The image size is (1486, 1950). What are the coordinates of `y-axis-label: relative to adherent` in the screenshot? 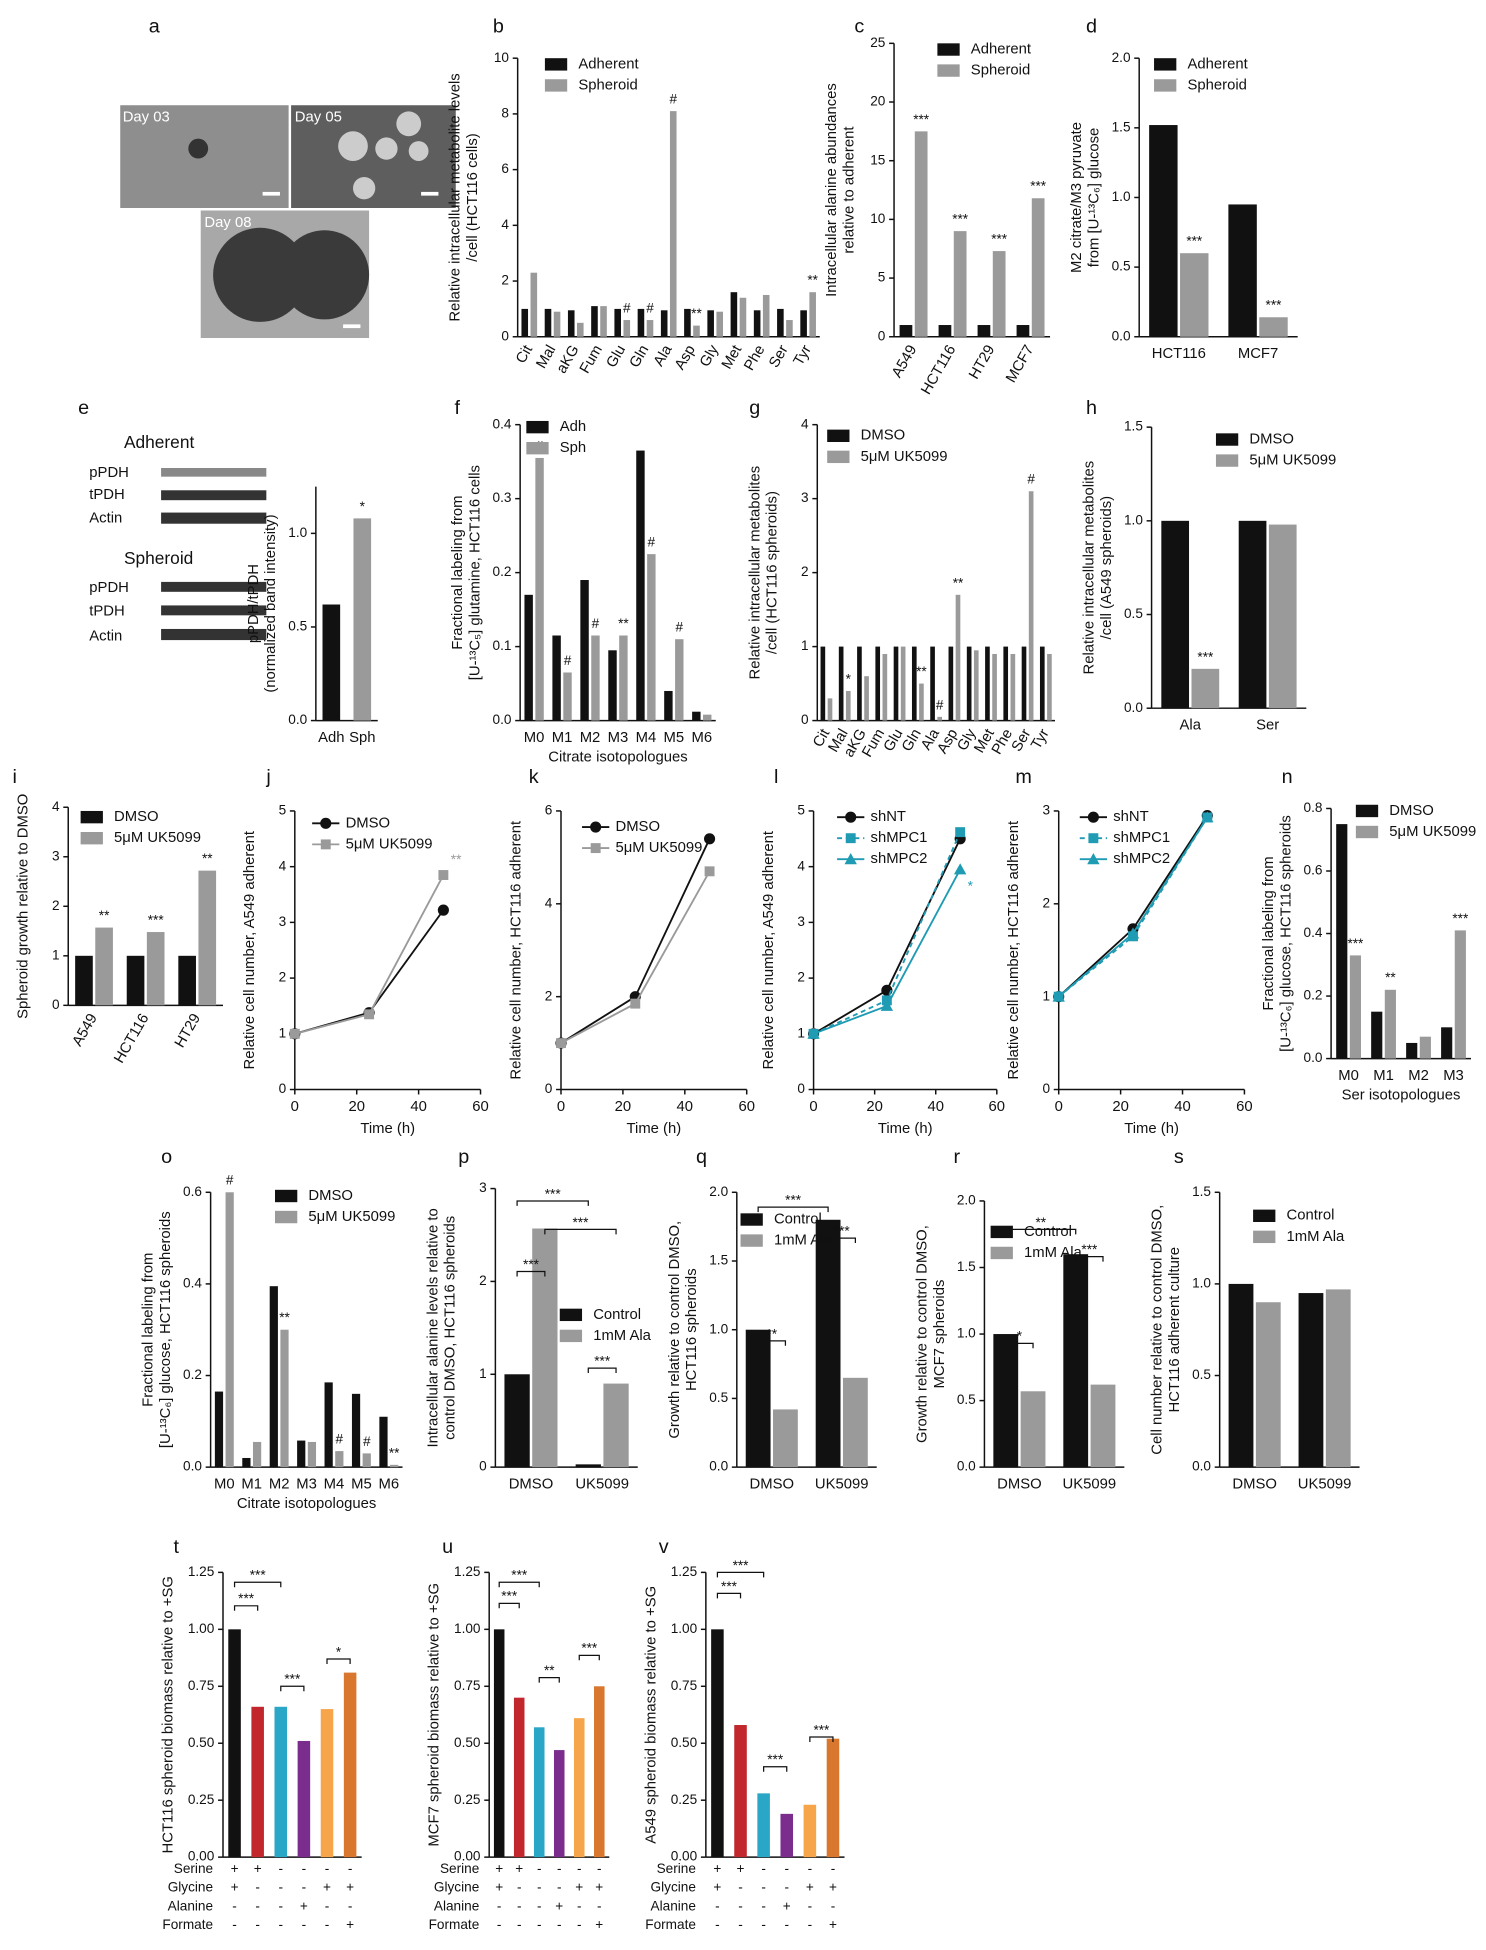 It's located at (849, 190).